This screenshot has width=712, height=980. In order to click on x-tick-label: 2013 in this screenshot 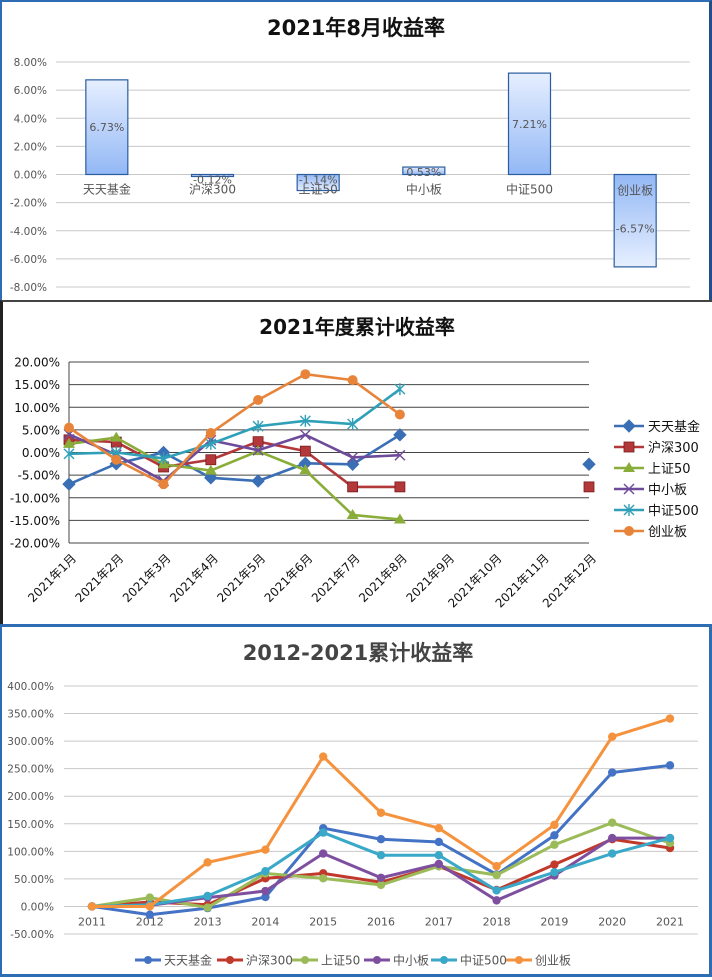, I will do `click(208, 921)`.